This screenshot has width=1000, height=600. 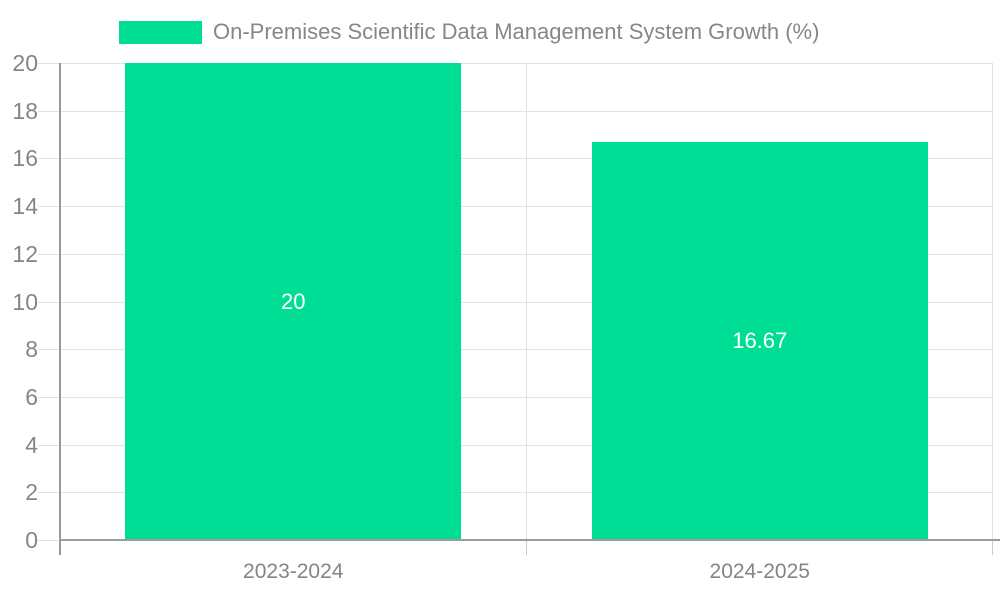 I want to click on y-axis-line, so click(x=60, y=309).